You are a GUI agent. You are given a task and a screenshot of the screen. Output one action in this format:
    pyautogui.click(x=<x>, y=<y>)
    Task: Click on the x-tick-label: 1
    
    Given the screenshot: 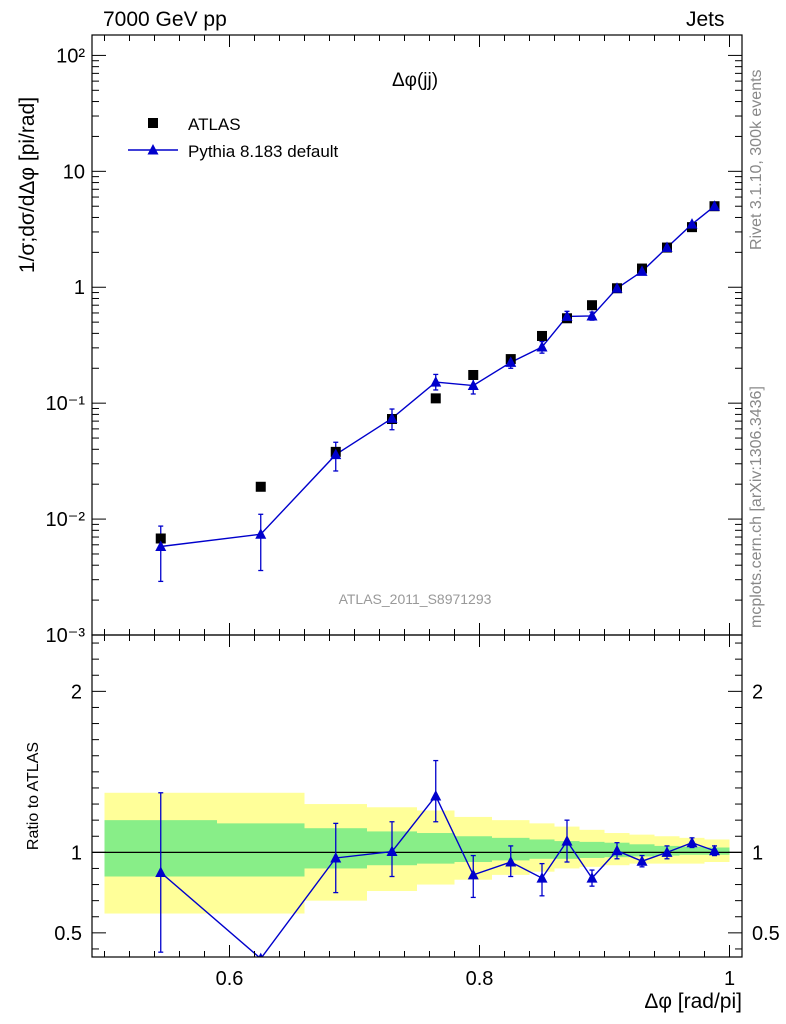 What is the action you would take?
    pyautogui.click(x=729, y=979)
    